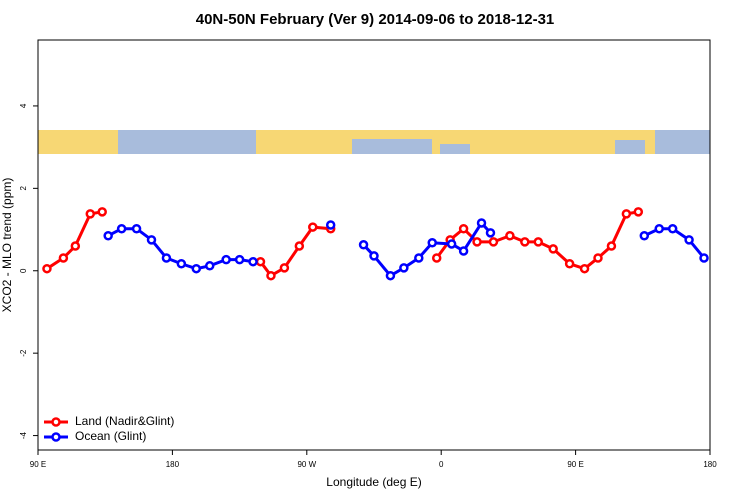  What do you see at coordinates (373, 482) in the screenshot?
I see `x-axis-label: Longitude (deg E)` at bounding box center [373, 482].